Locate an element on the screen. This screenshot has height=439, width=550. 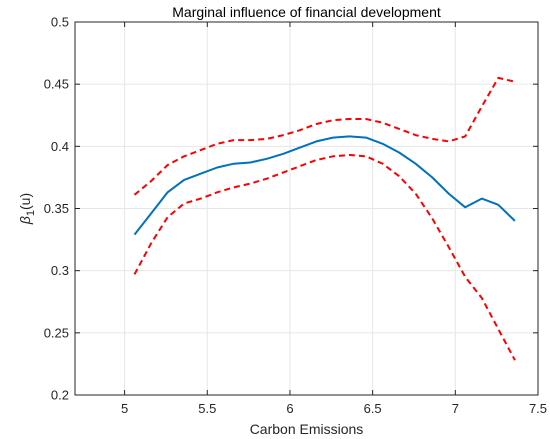
y-tick-label: 0.2 is located at coordinates (60, 395).